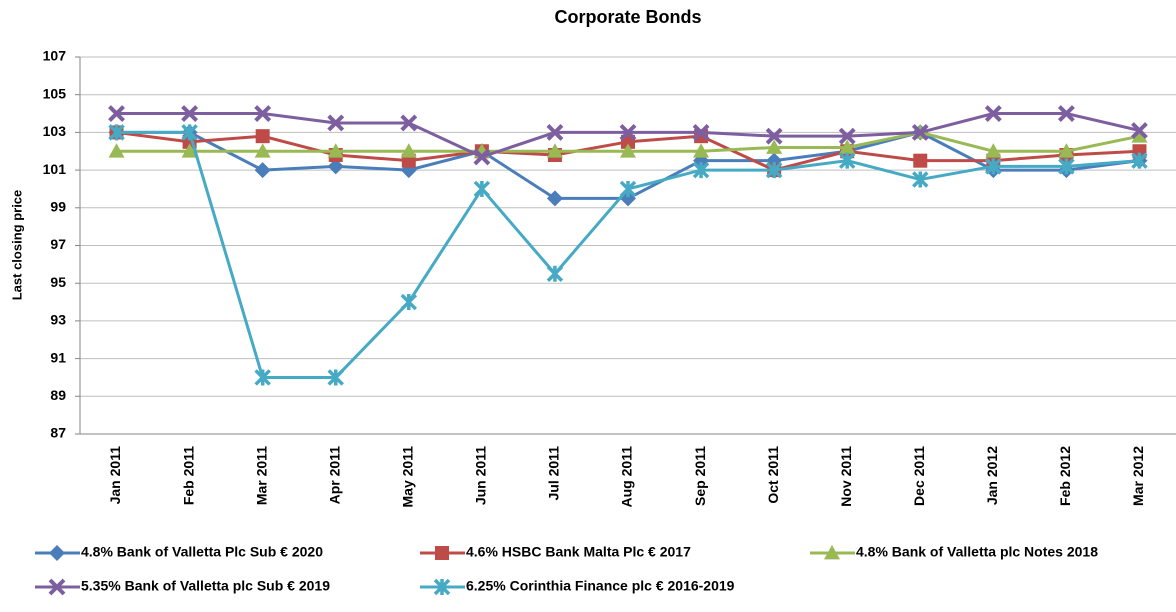 Image resolution: width=1176 pixels, height=612 pixels. What do you see at coordinates (58, 282) in the screenshot?
I see `y-tick-label: 95` at bounding box center [58, 282].